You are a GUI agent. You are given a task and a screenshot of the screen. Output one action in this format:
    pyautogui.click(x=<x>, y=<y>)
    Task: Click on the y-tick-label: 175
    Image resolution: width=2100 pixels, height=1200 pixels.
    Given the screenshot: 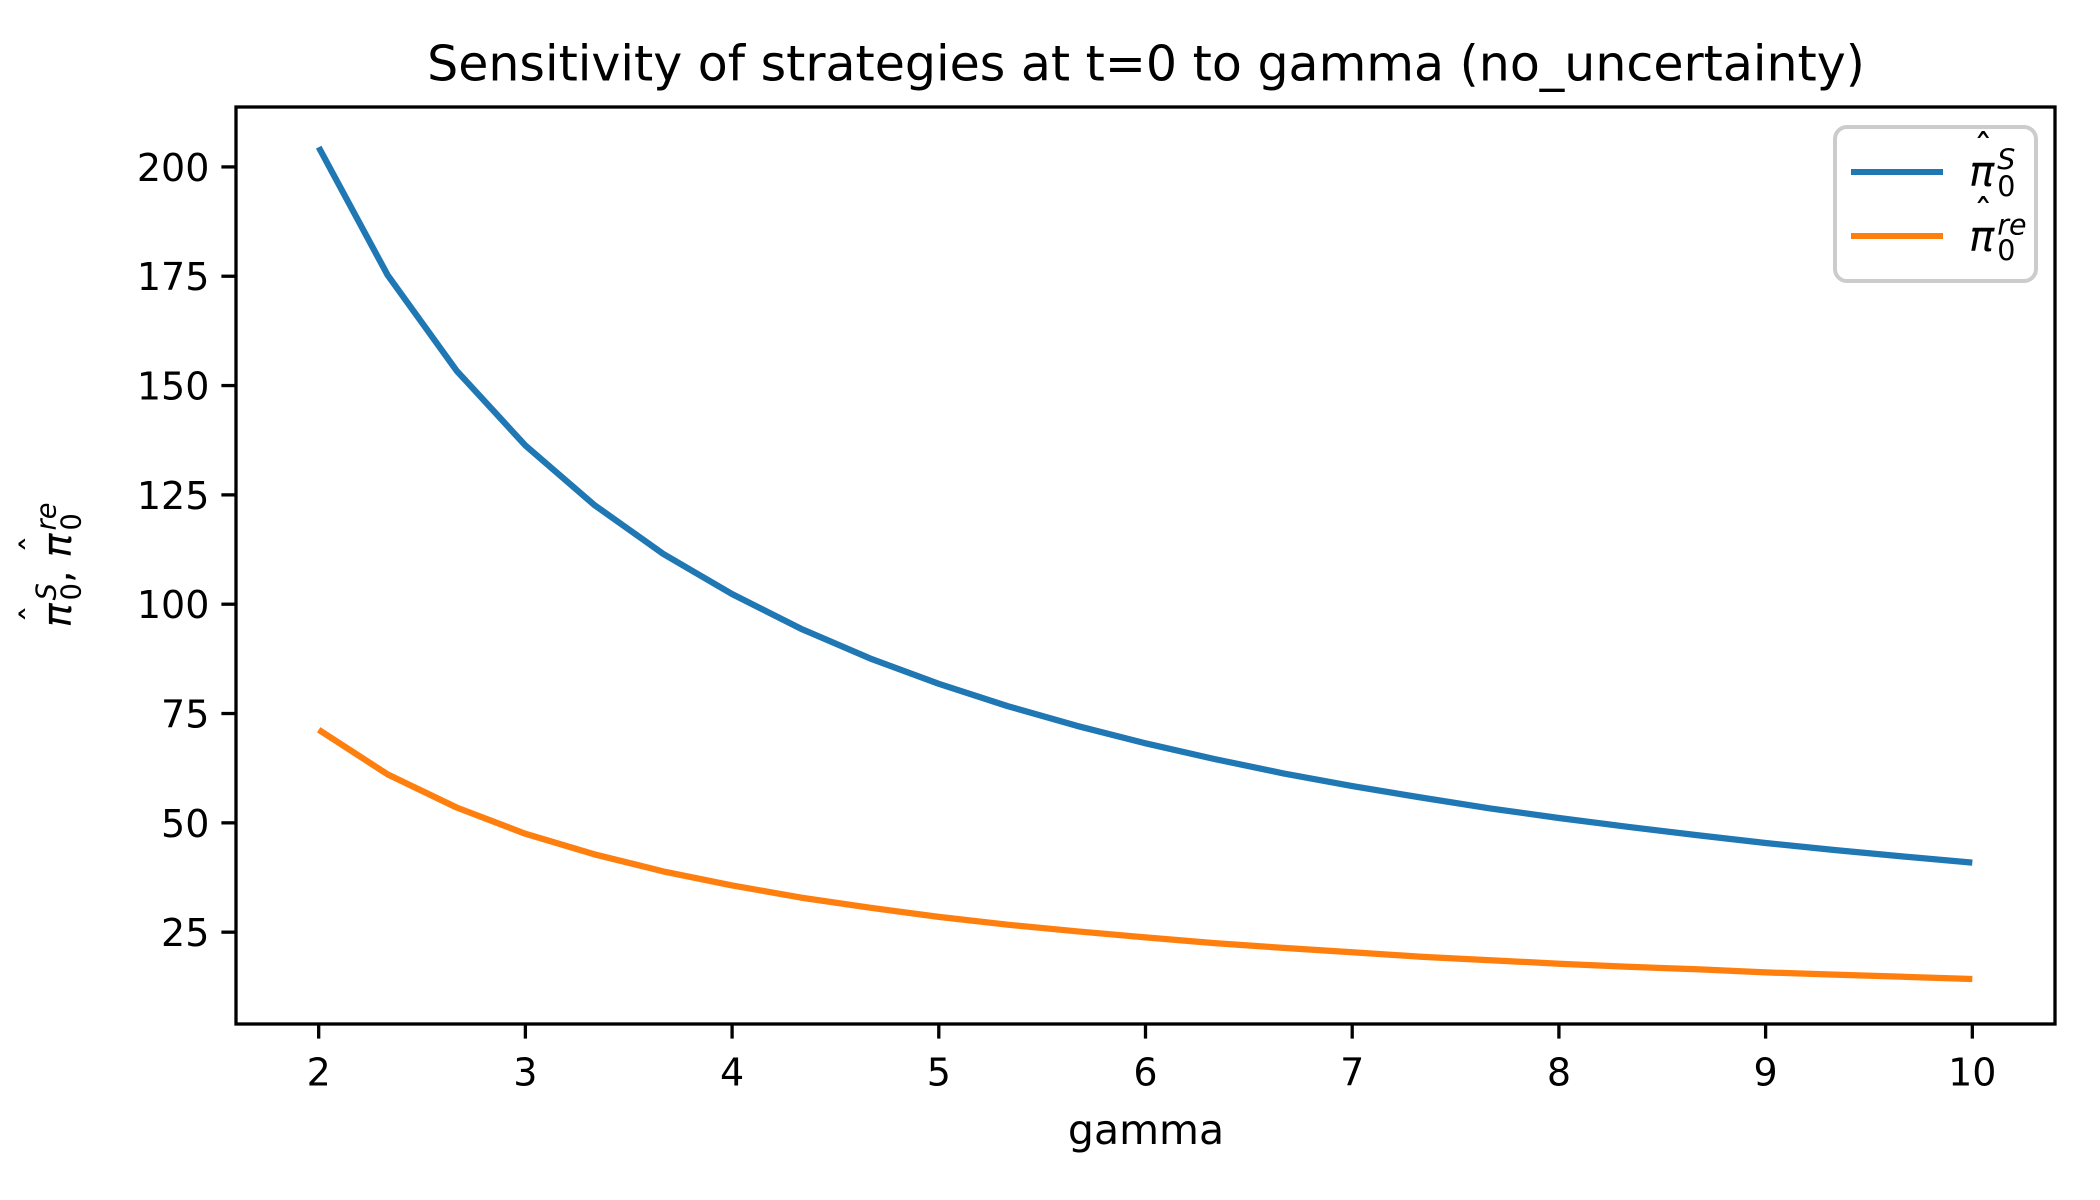 What is the action you would take?
    pyautogui.click(x=173, y=277)
    